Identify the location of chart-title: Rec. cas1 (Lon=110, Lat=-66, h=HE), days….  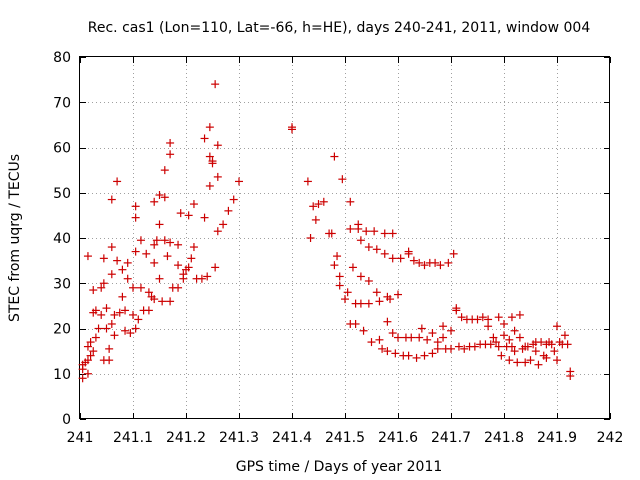
(339, 28).